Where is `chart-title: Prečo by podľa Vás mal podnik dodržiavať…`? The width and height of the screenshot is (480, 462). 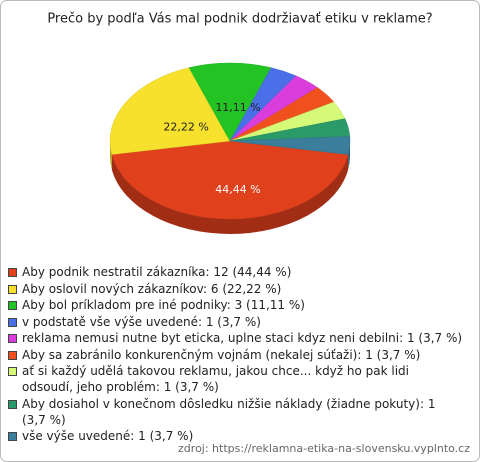
chart-title: Prečo by podľa Vás mal podnik dodržiavať… is located at coordinates (239, 19).